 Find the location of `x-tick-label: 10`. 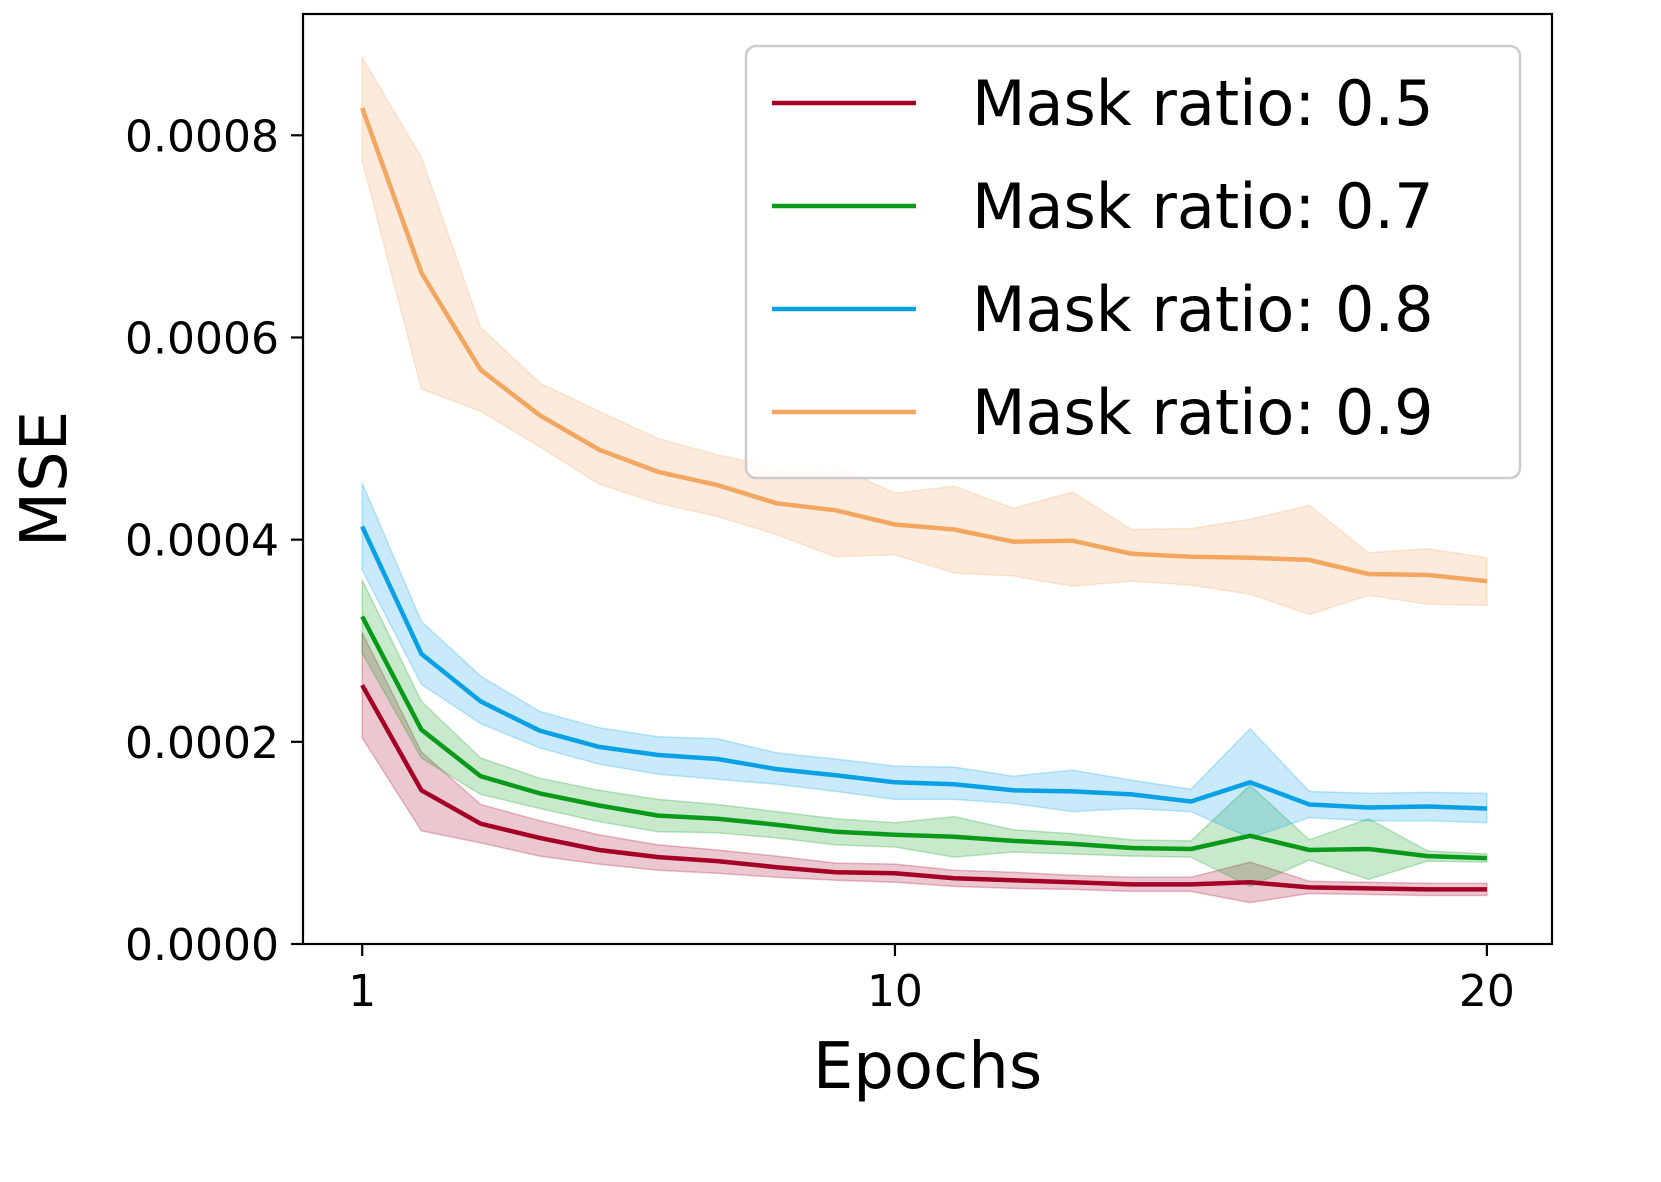

x-tick-label: 10 is located at coordinates (895, 991).